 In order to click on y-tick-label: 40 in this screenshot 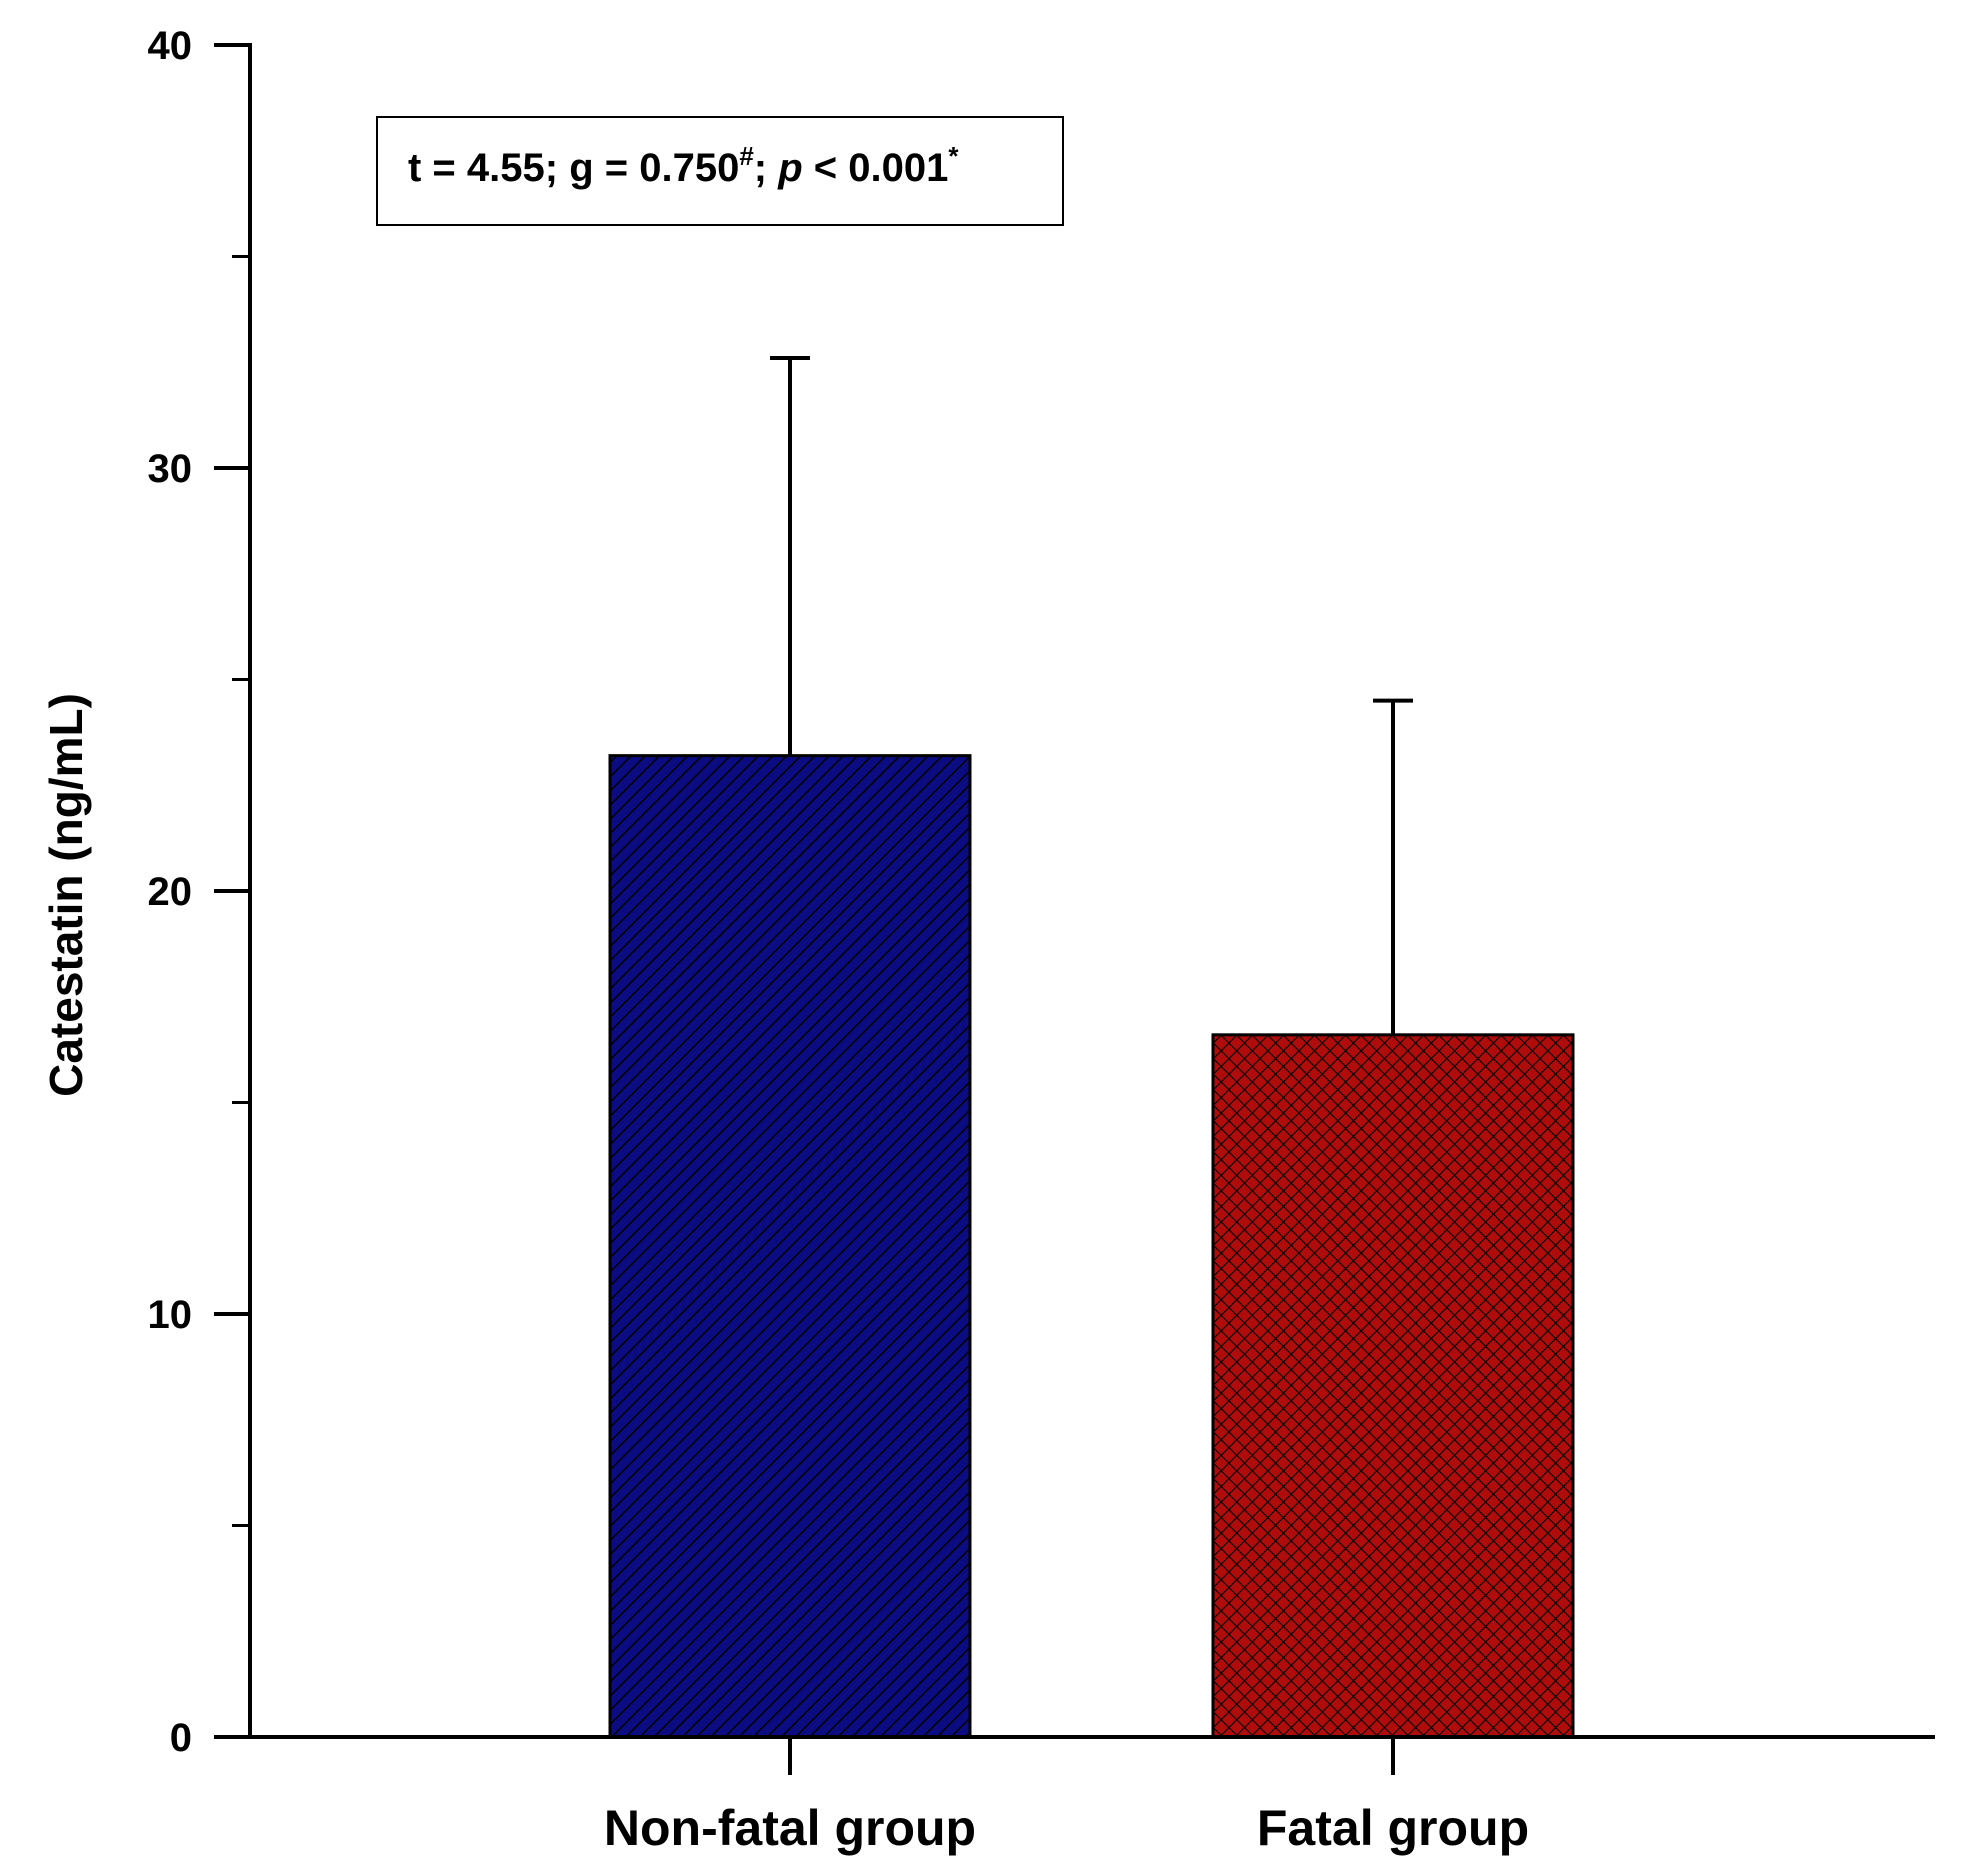, I will do `click(170, 46)`.